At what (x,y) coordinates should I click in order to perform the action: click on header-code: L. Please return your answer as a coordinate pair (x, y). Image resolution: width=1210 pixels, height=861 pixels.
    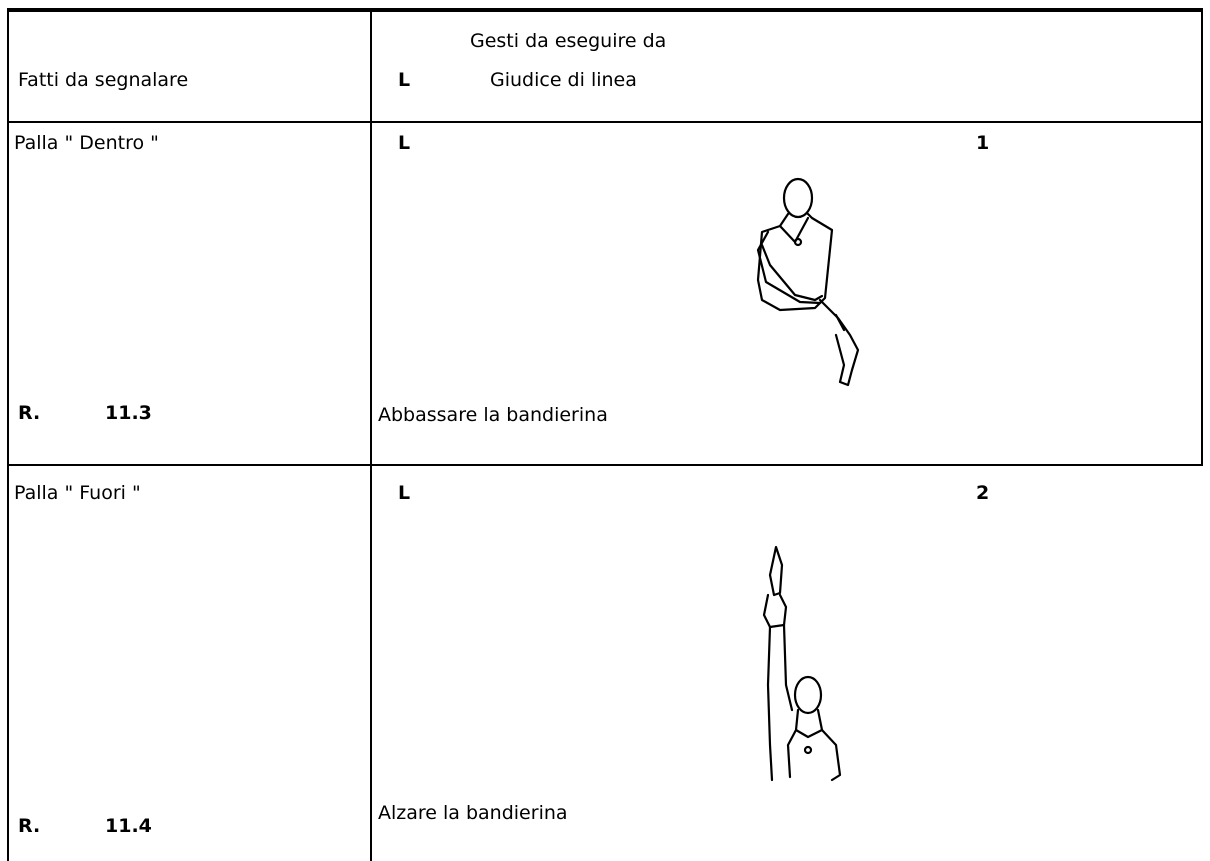
    Looking at the image, I should click on (404, 80).